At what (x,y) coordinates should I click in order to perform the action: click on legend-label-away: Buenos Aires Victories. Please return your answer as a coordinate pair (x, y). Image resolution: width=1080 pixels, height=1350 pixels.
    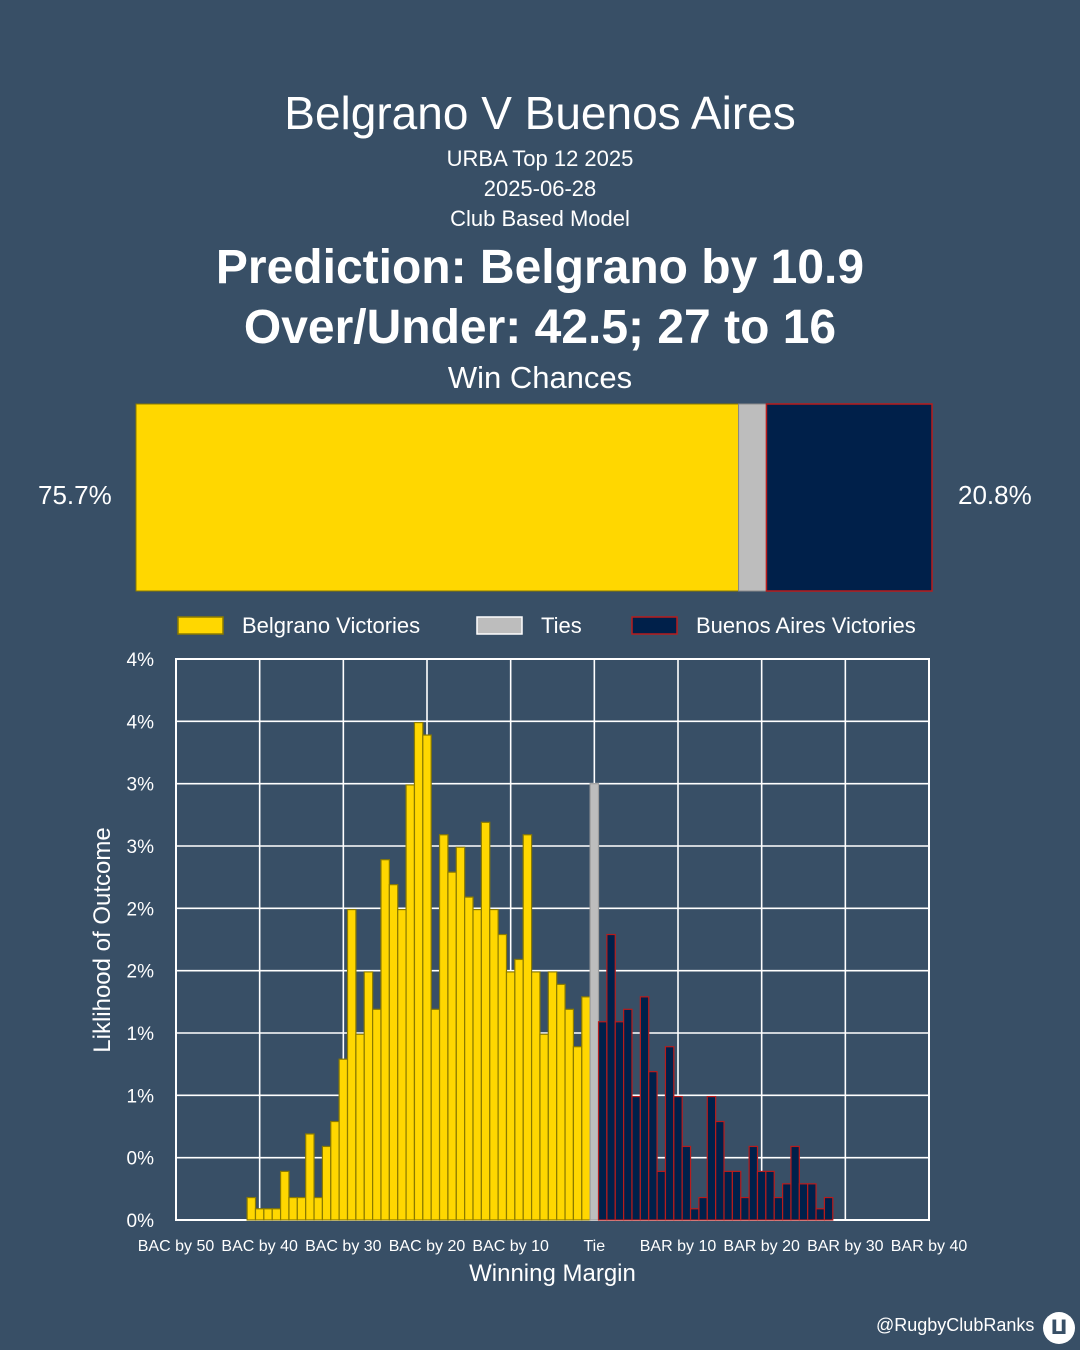
    Looking at the image, I should click on (806, 625).